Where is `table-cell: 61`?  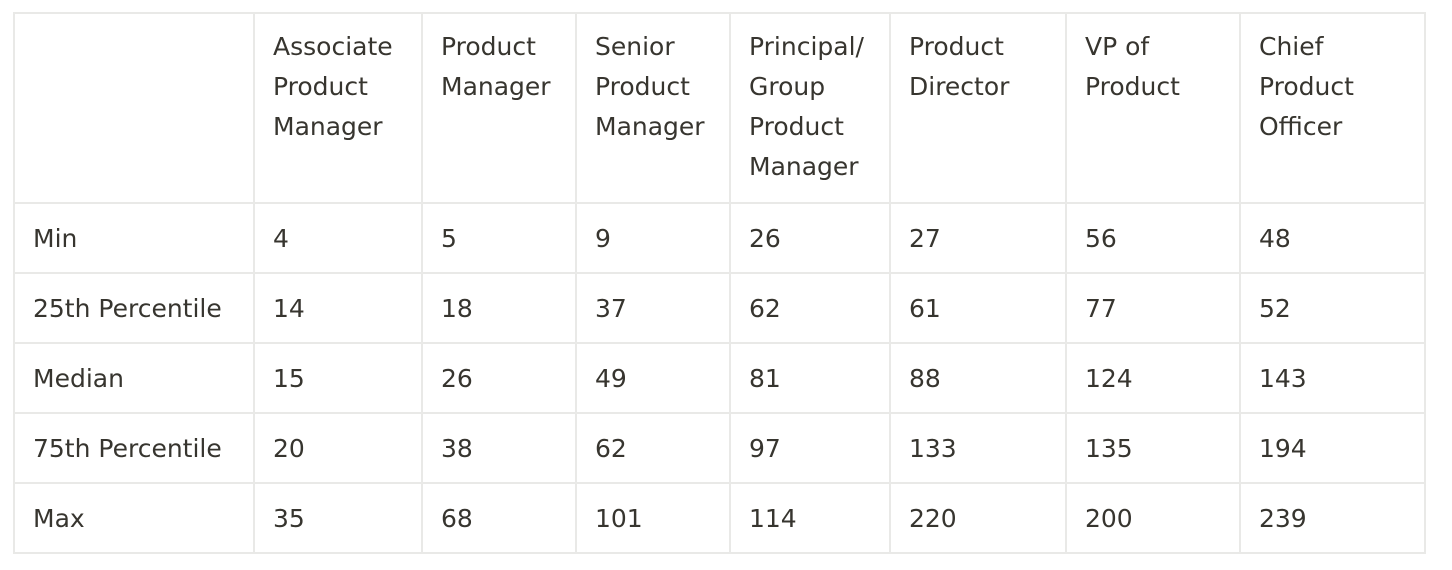
table-cell: 61 is located at coordinates (978, 308).